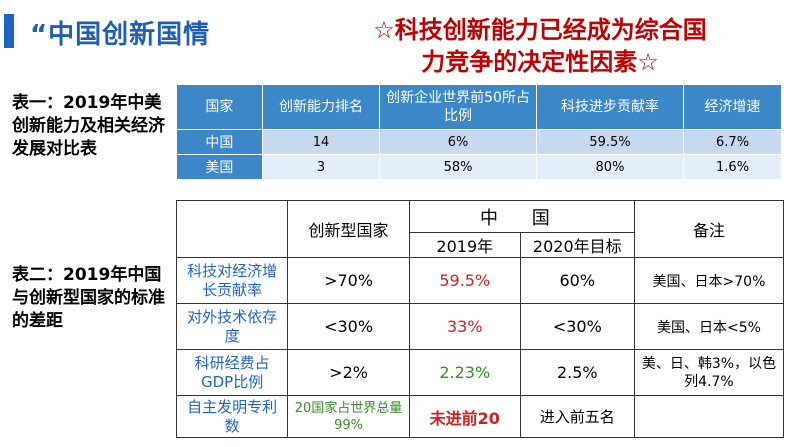  Describe the element at coordinates (232, 326) in the screenshot. I see `row-header: 对外技术依存度` at that location.